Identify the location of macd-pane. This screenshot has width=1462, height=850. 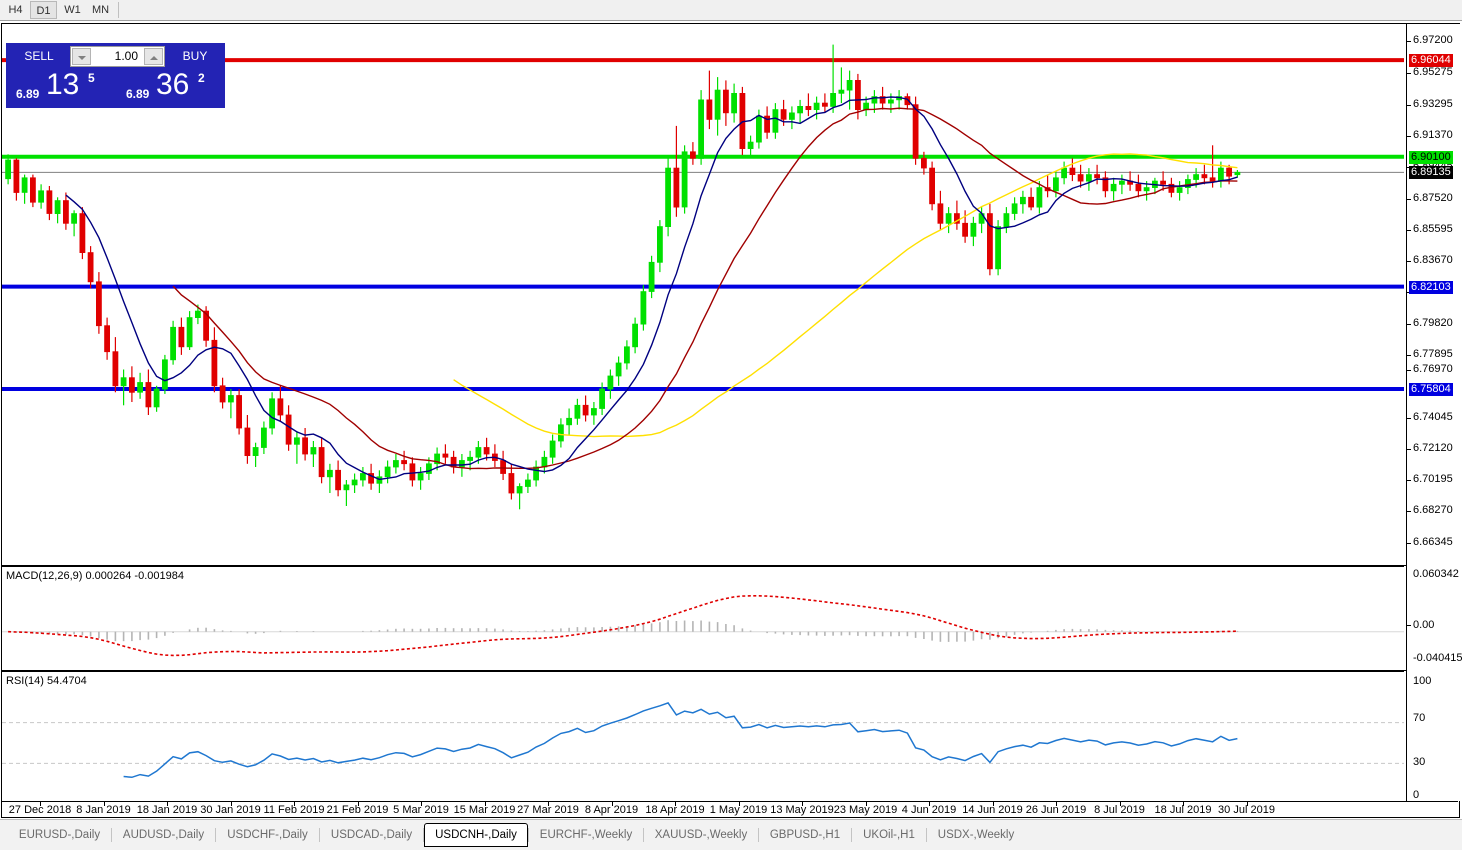
(703, 618).